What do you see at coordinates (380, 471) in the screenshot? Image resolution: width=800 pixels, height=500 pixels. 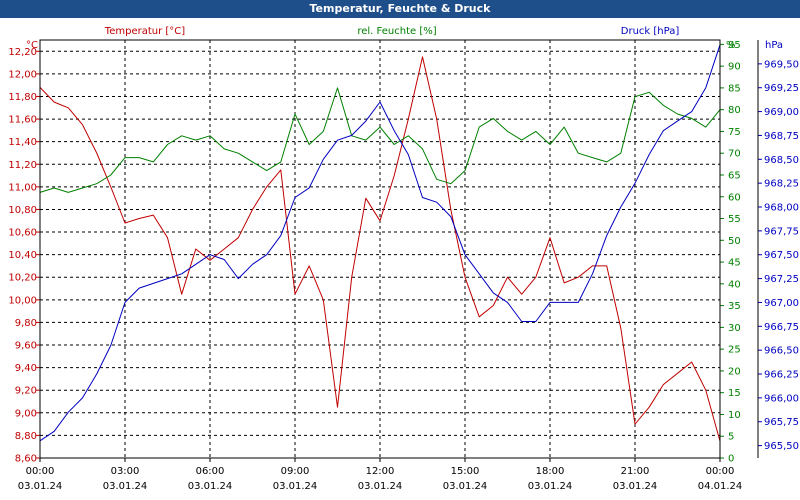 I see `x-tick-time-label: 12:00` at bounding box center [380, 471].